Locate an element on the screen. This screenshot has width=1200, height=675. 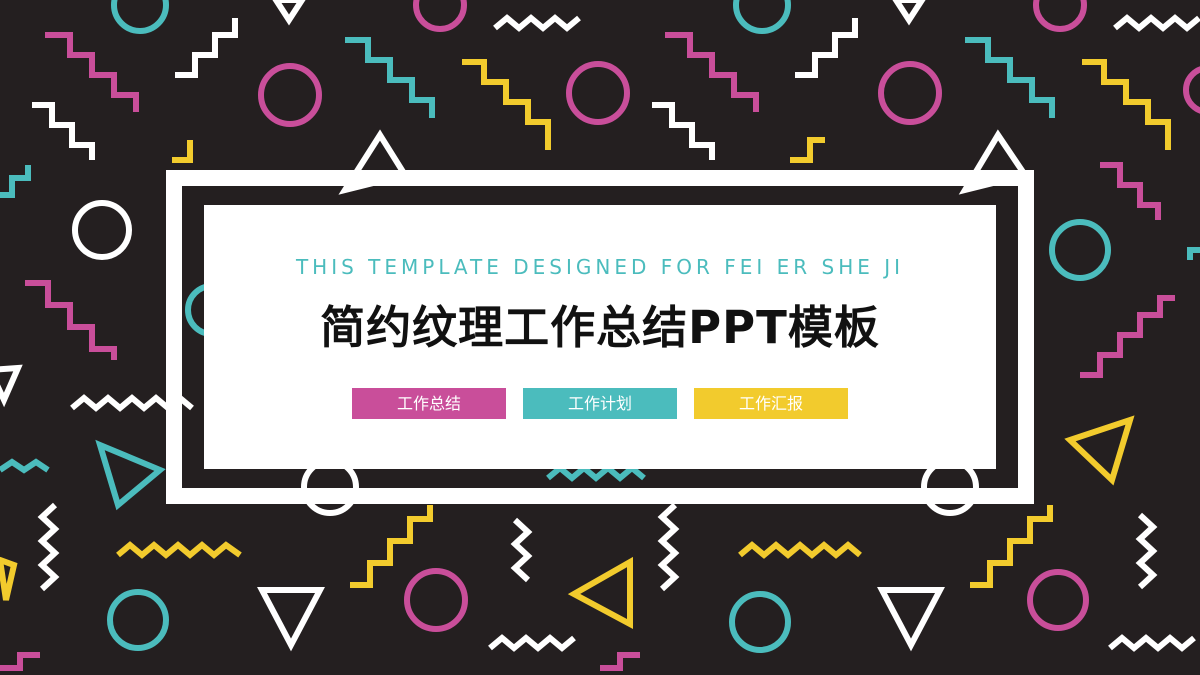
tag-row: 工作总结 工作计划 工作汇报 is located at coordinates (600, 403).